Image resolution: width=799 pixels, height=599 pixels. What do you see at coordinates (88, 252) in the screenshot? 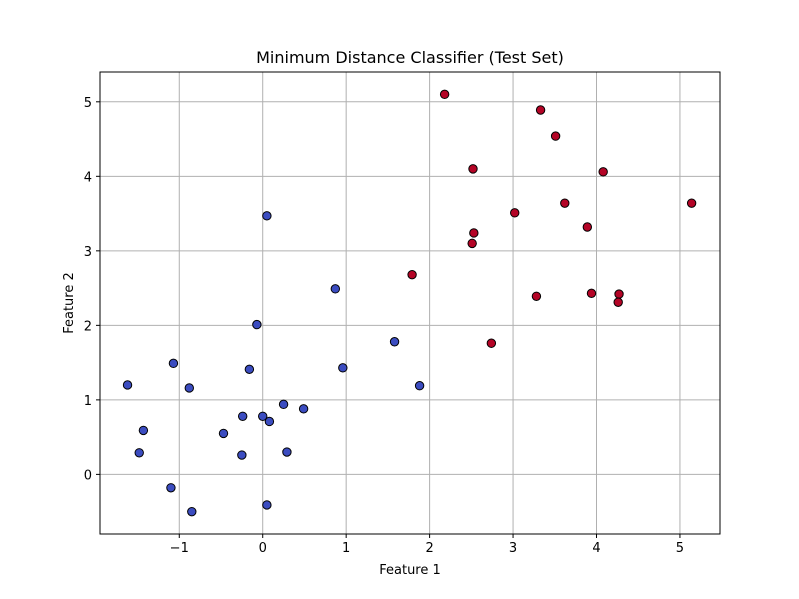
I see `y-tick-label: 3` at bounding box center [88, 252].